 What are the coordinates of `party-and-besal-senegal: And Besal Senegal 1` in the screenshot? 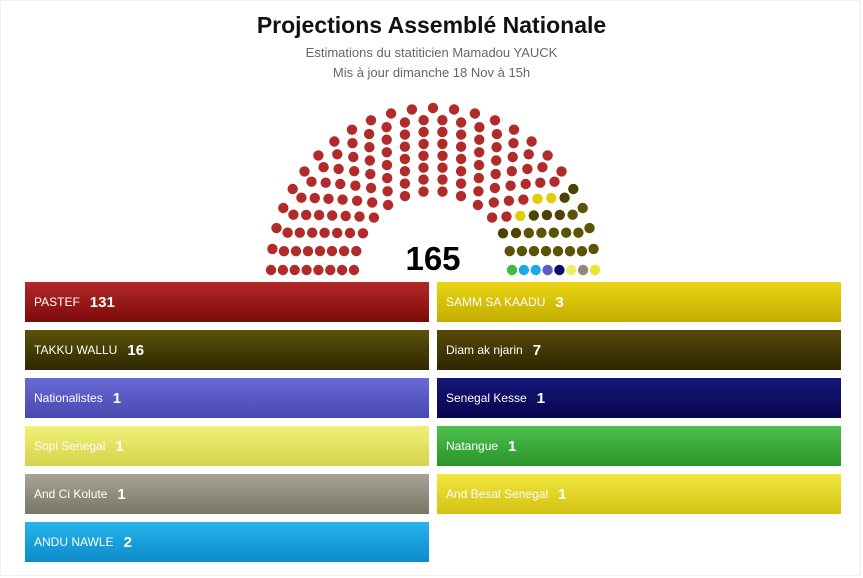 It's located at (639, 494).